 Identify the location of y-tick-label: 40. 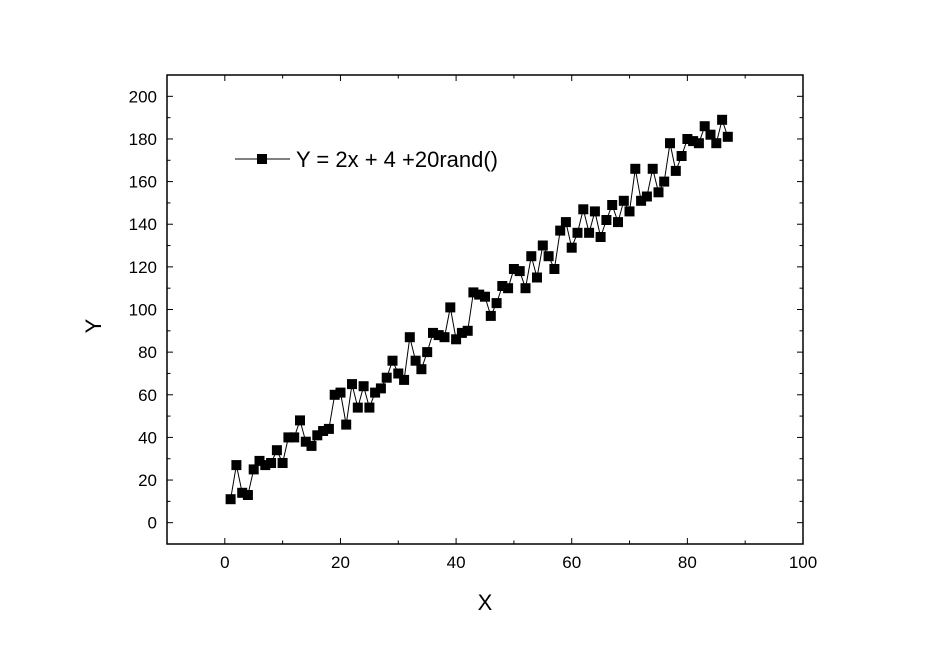
(147, 437).